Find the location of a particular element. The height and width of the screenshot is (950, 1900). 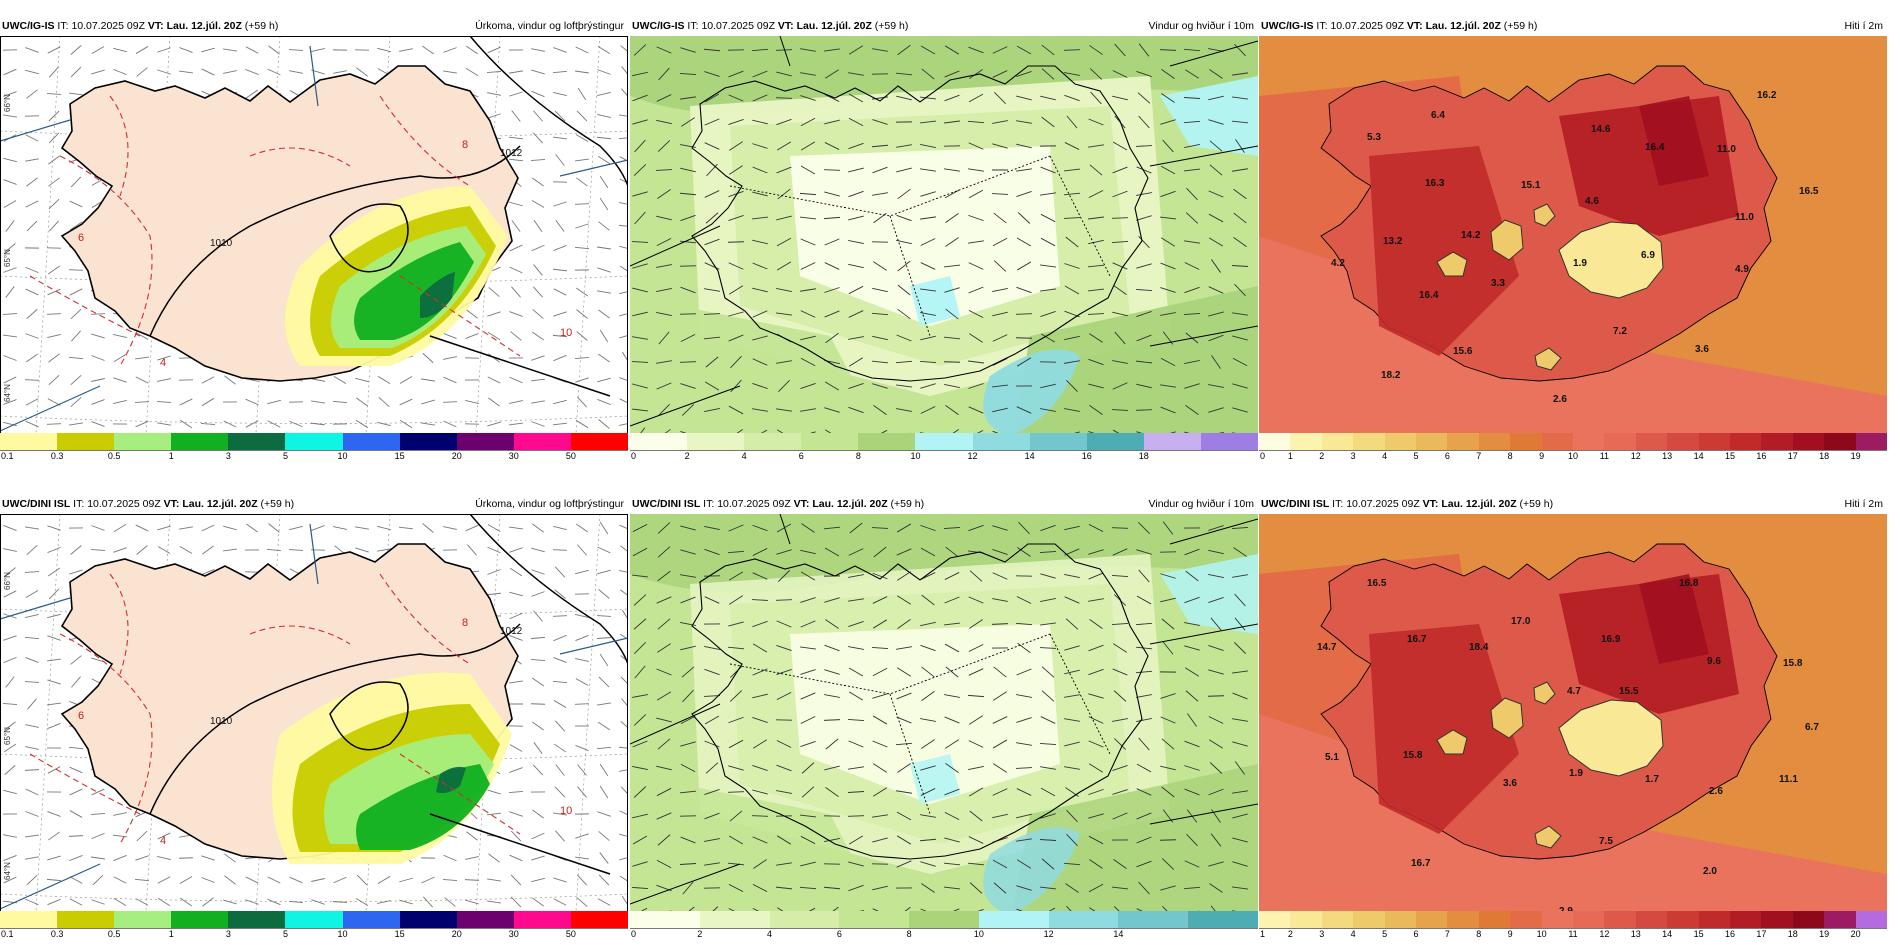

temperature-contours is located at coordinates (275, 231).